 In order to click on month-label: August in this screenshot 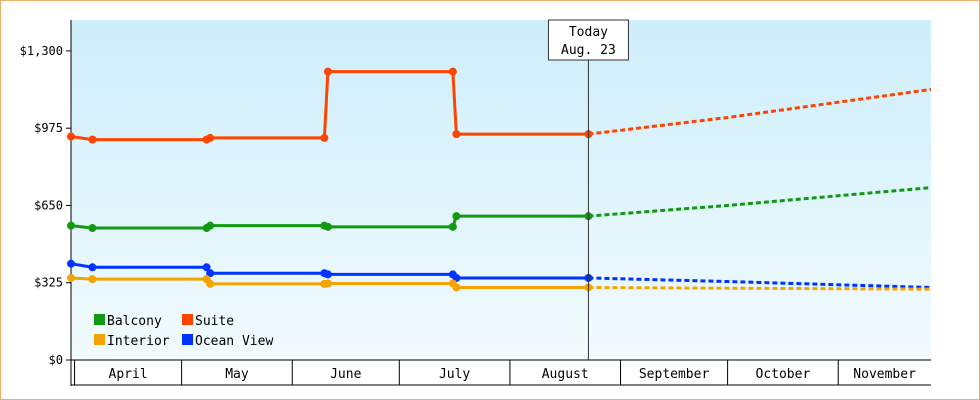, I will do `click(565, 374)`.